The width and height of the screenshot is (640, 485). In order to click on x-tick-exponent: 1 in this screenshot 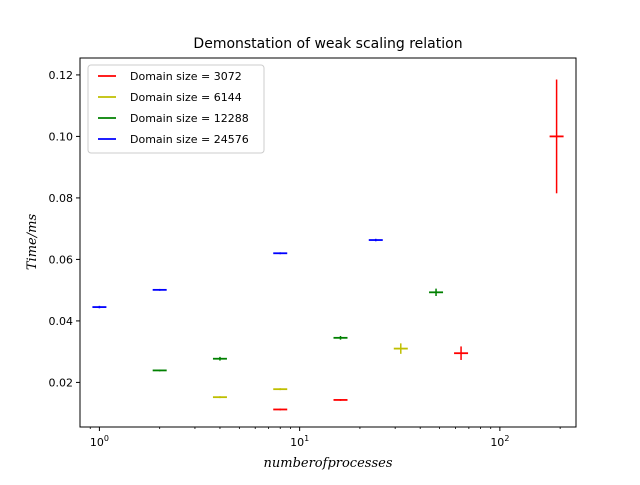, I will do `click(306, 438)`.